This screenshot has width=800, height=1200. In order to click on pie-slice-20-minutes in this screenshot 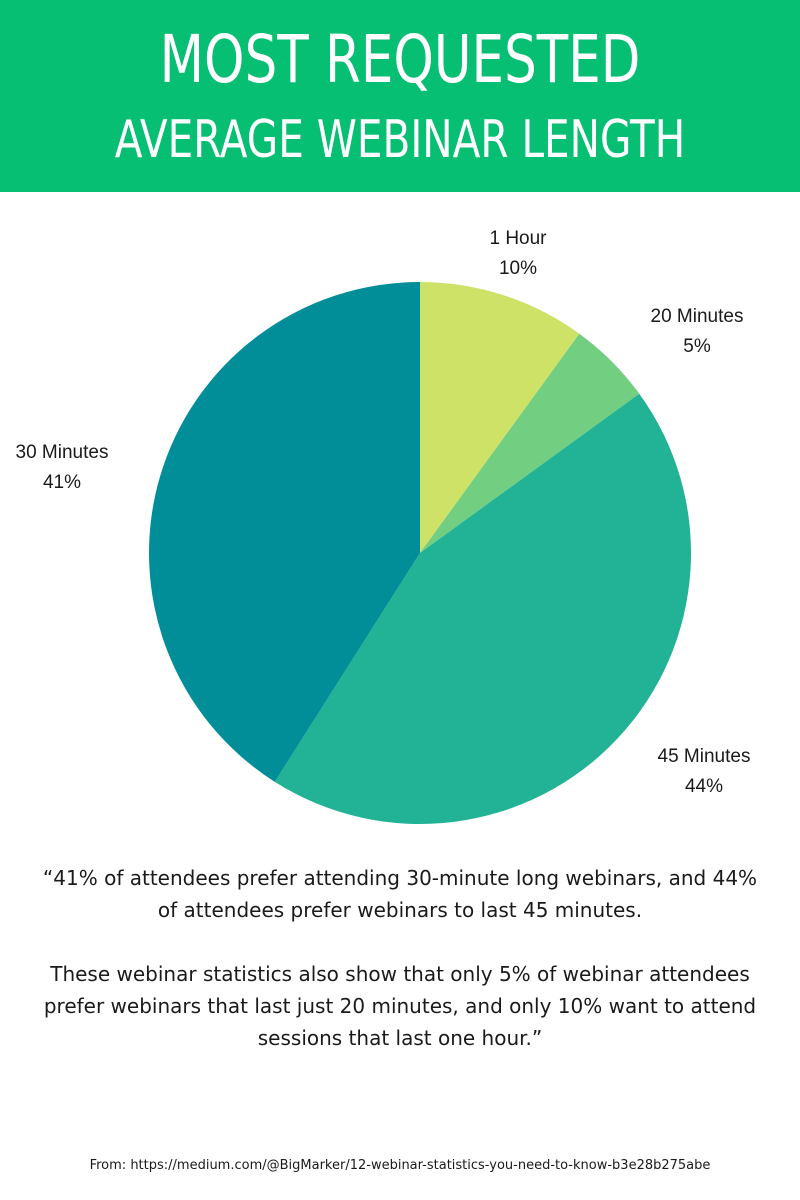, I will do `click(530, 443)`.